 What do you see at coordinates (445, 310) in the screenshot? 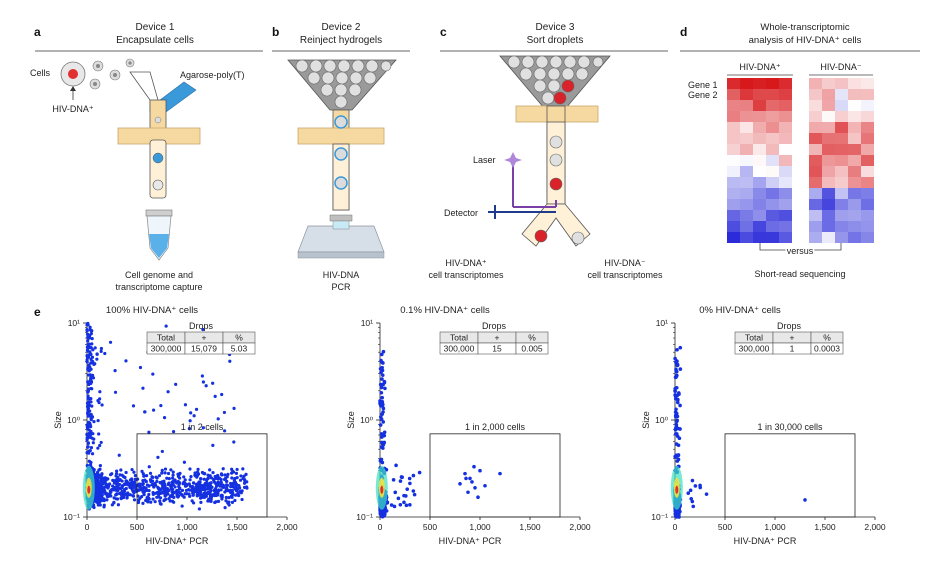
I see `plot-title: 0.1% HIV-DNA⁺ cells` at bounding box center [445, 310].